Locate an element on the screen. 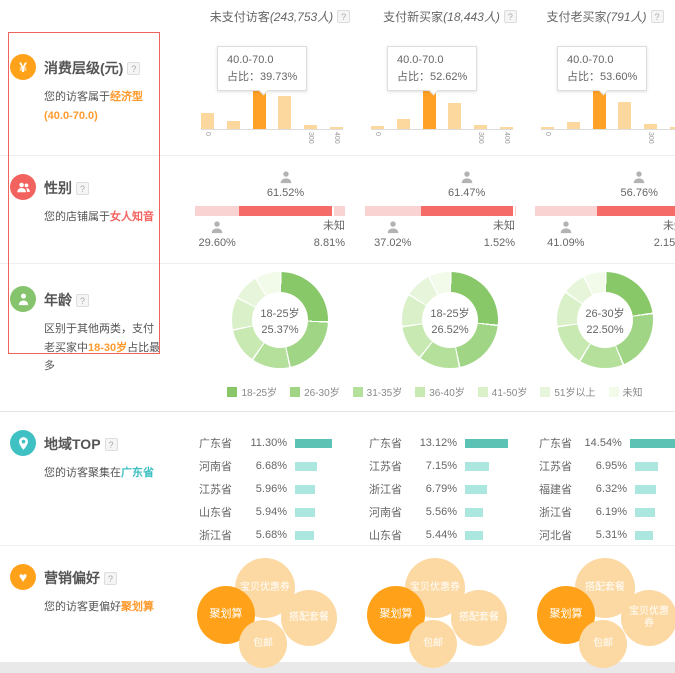 The image size is (675, 673). column-header-new-buyers: 支付新买家(18,443人)? is located at coordinates (450, 16).